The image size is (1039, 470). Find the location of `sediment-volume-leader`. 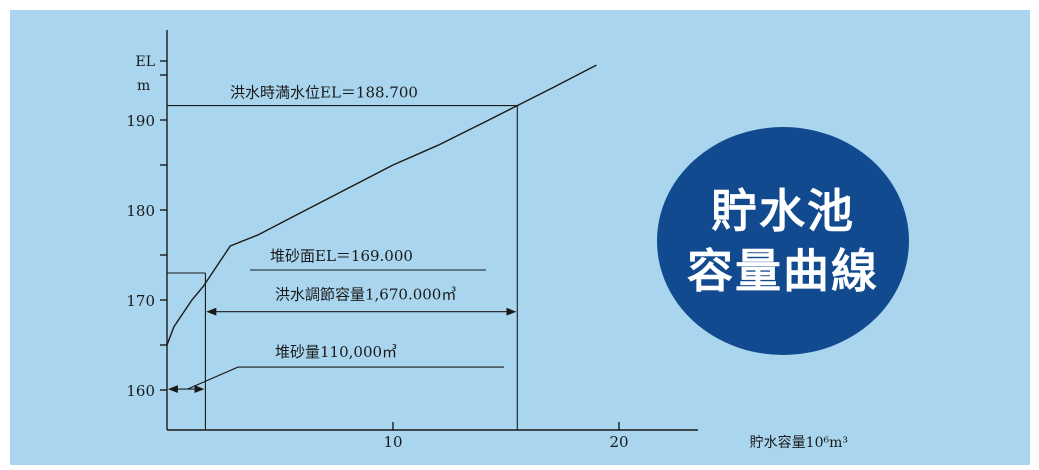

sediment-volume-leader is located at coordinates (345, 378).